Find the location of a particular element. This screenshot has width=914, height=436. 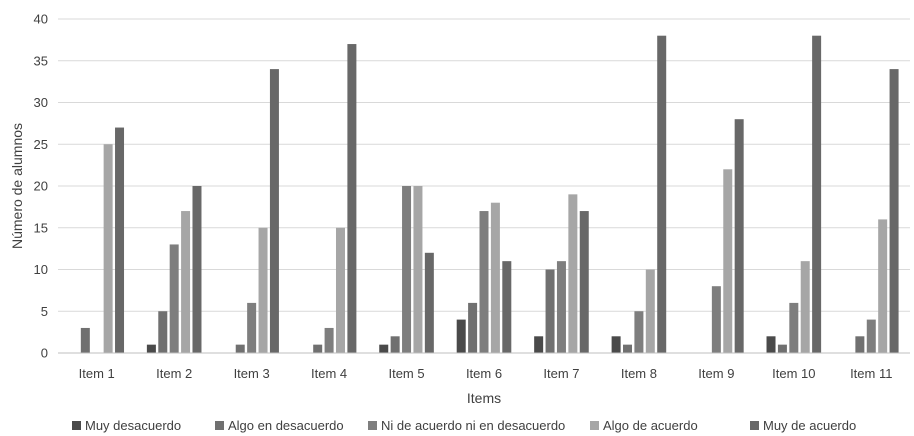

legend-label: Muy desacuerdo is located at coordinates (133, 425).